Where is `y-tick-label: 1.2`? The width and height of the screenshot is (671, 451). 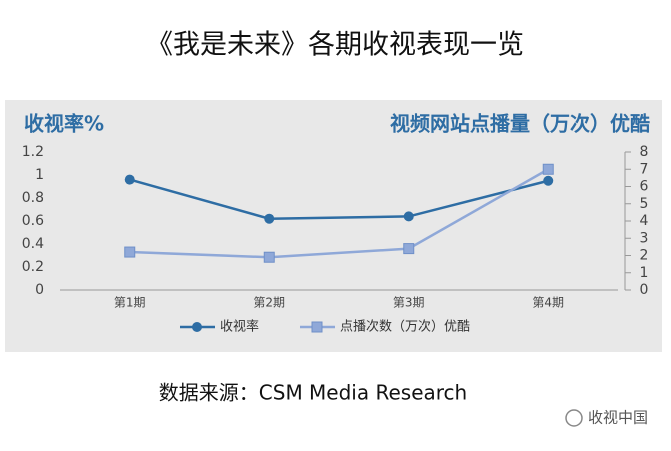 y-tick-label: 1.2 is located at coordinates (33, 152).